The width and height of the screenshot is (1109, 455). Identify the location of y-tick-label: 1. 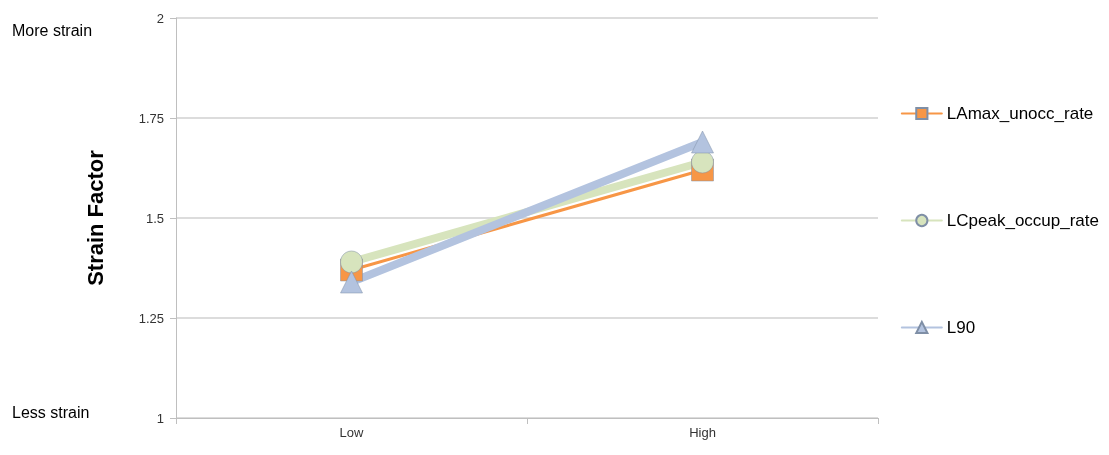
(160, 418).